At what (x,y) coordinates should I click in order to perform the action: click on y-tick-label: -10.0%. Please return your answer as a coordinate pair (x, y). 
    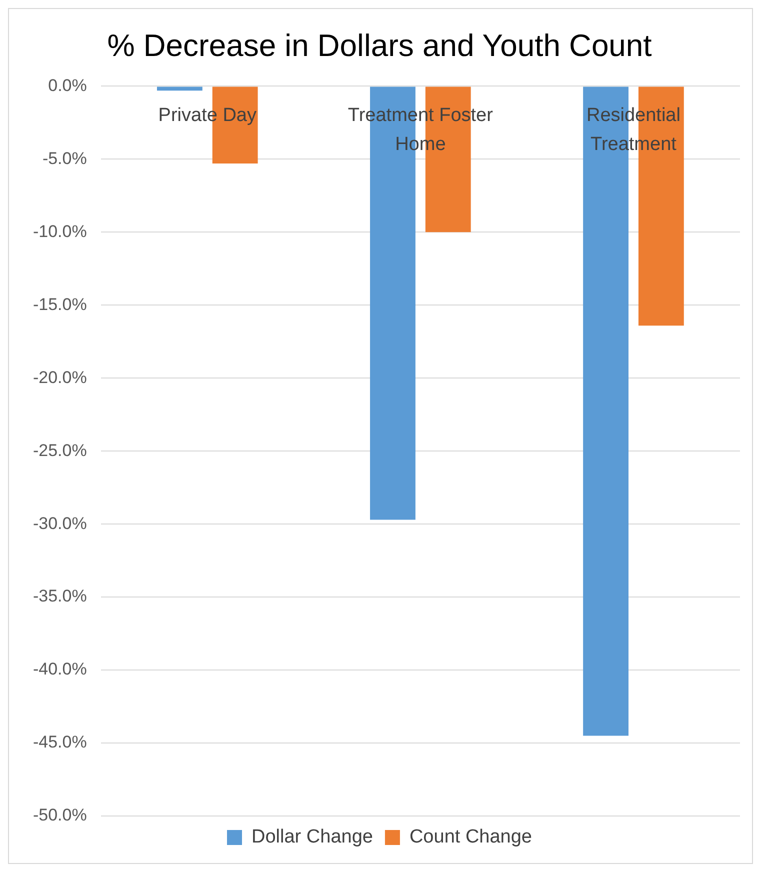
    Looking at the image, I should click on (59, 231).